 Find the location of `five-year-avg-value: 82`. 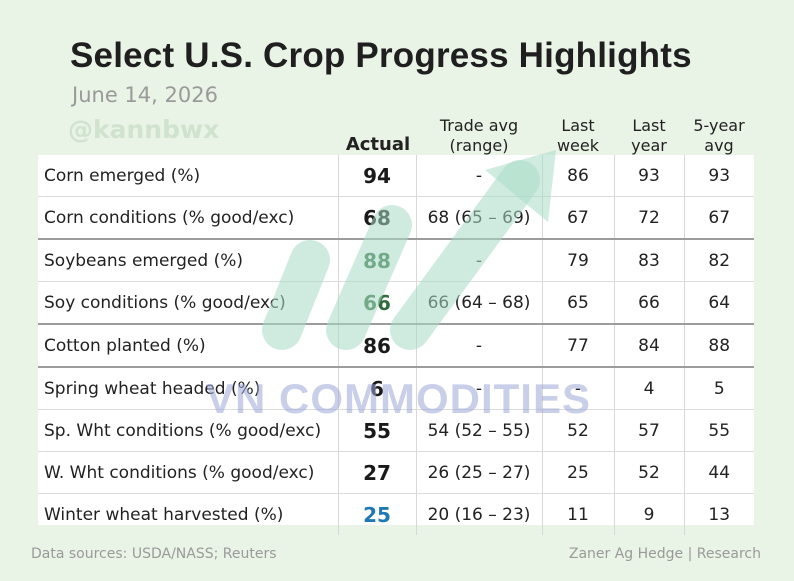

five-year-avg-value: 82 is located at coordinates (718, 260).